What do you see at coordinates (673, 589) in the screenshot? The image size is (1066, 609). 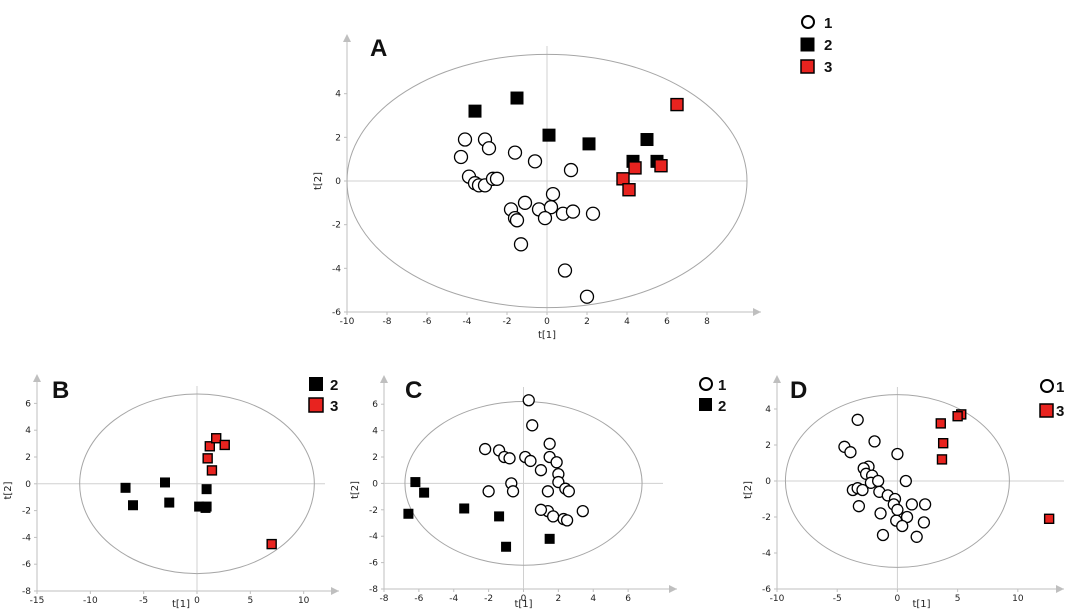 I see `x-axis-arrow` at bounding box center [673, 589].